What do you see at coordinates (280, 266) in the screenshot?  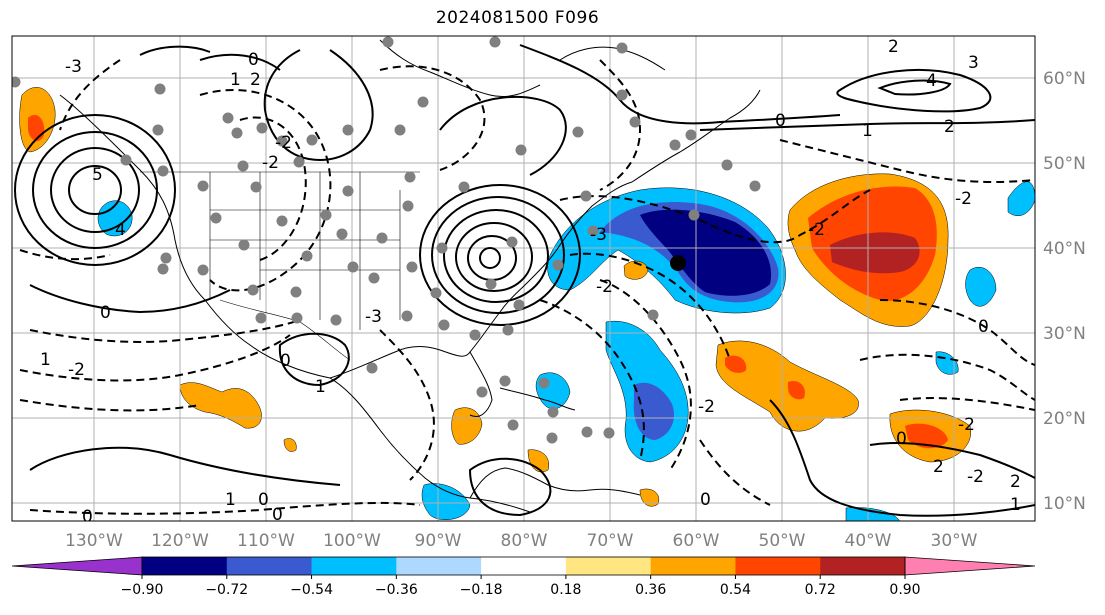 I see `political-borders` at bounding box center [280, 266].